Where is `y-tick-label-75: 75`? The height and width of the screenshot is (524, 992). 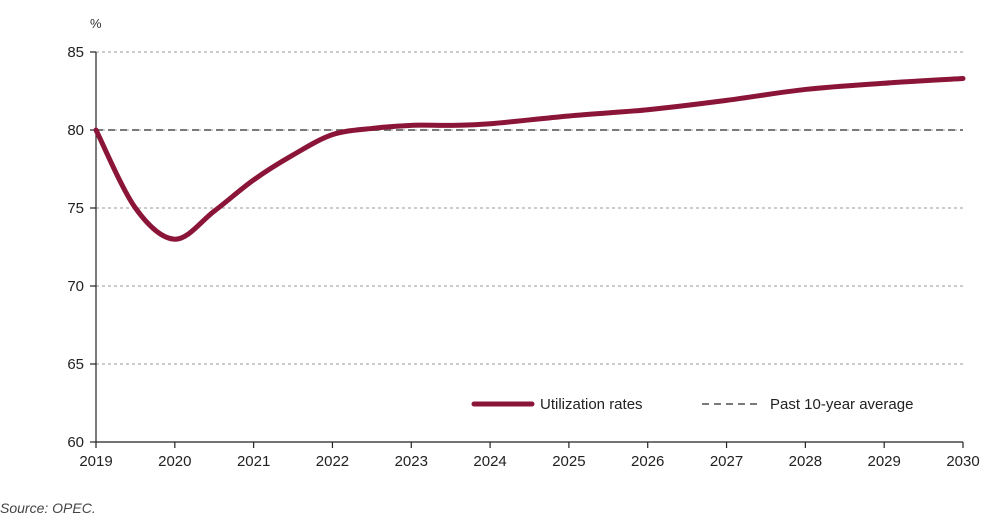 y-tick-label-75: 75 is located at coordinates (75, 208).